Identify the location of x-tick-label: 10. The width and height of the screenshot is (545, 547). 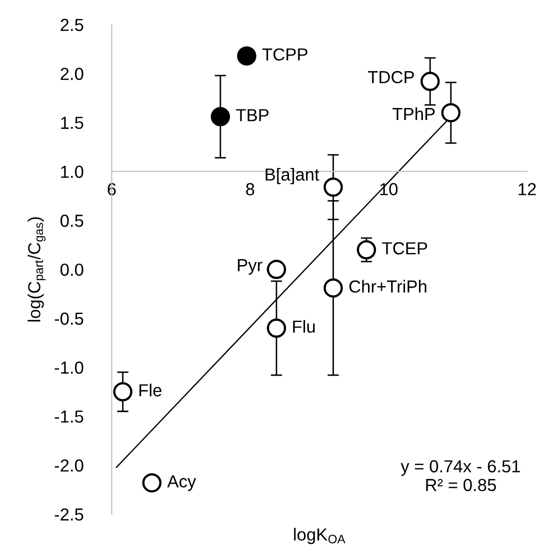
(389, 189).